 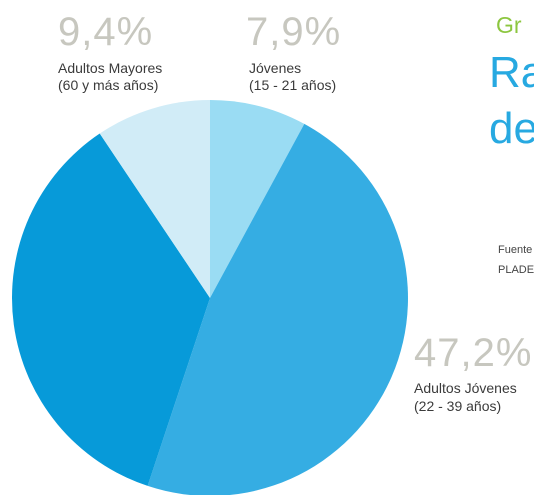 I want to click on percent-label-adultos-jovenes: 47,2%, so click(x=473, y=353).